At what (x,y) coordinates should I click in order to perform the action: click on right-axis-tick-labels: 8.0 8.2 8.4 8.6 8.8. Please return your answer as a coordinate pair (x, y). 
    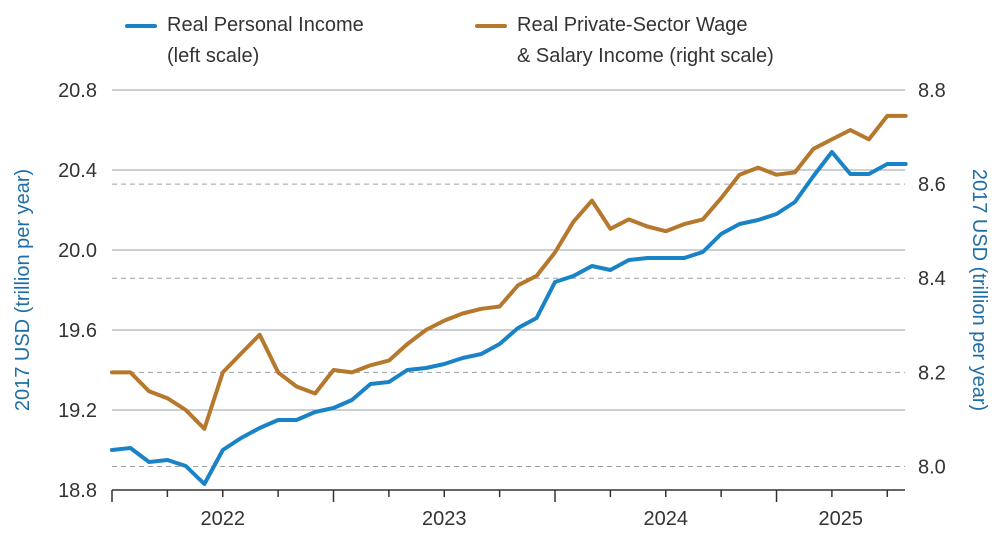
    Looking at the image, I should click on (932, 279).